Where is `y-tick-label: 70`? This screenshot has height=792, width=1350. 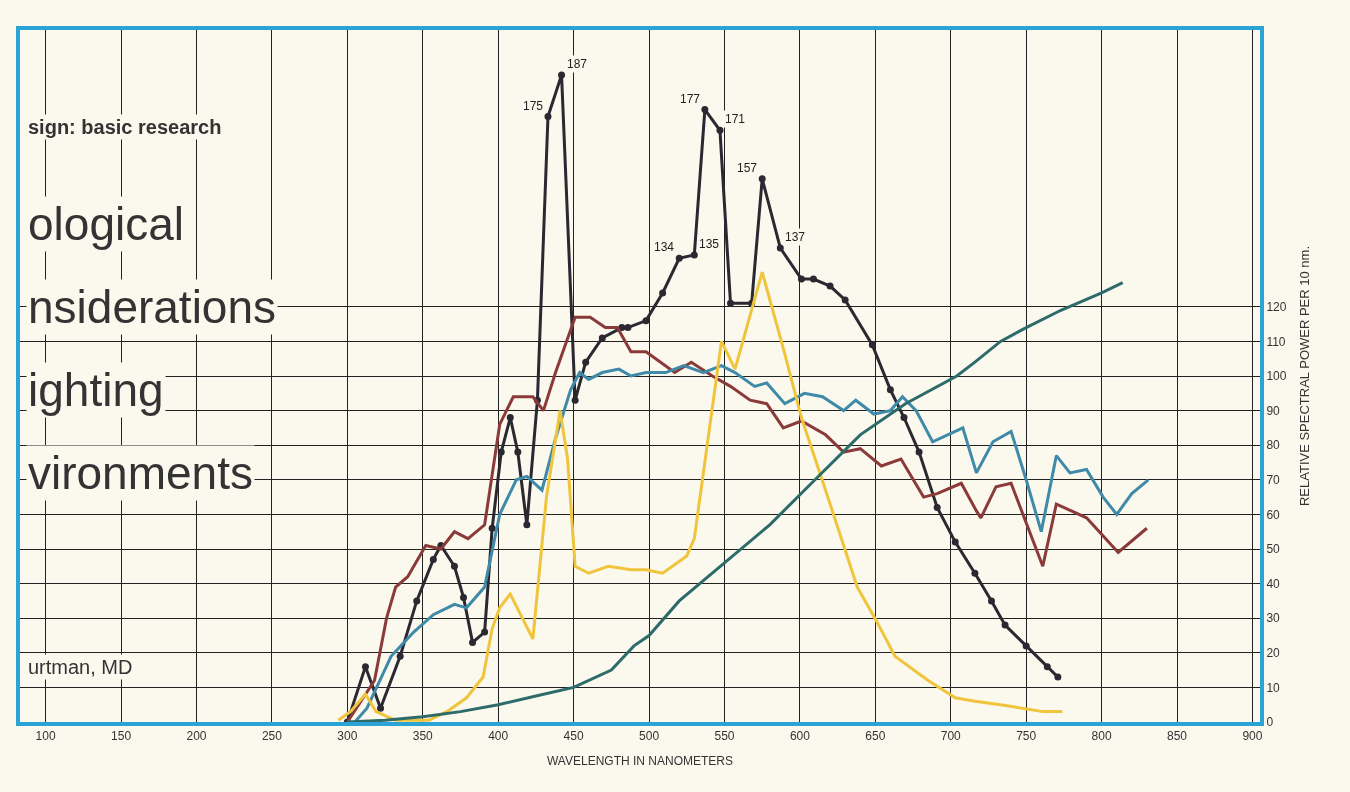
y-tick-label: 70 is located at coordinates (1273, 480).